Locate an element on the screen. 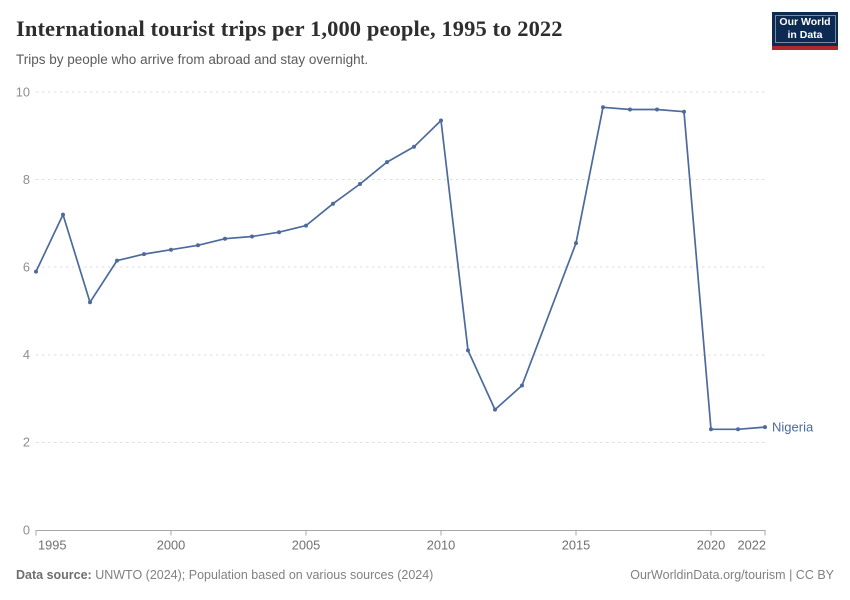  y-tick-label-2: 2 is located at coordinates (26, 442).